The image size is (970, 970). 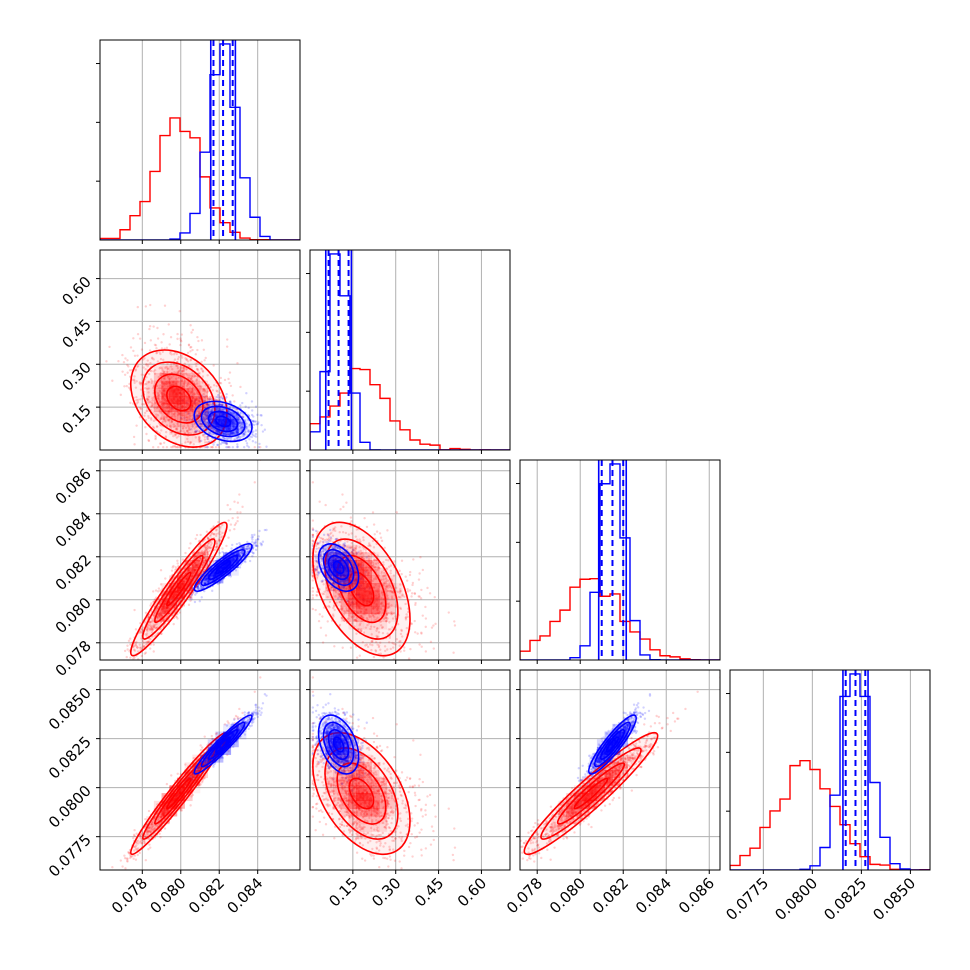 What do you see at coordinates (200, 140) in the screenshot?
I see `panel-frame` at bounding box center [200, 140].